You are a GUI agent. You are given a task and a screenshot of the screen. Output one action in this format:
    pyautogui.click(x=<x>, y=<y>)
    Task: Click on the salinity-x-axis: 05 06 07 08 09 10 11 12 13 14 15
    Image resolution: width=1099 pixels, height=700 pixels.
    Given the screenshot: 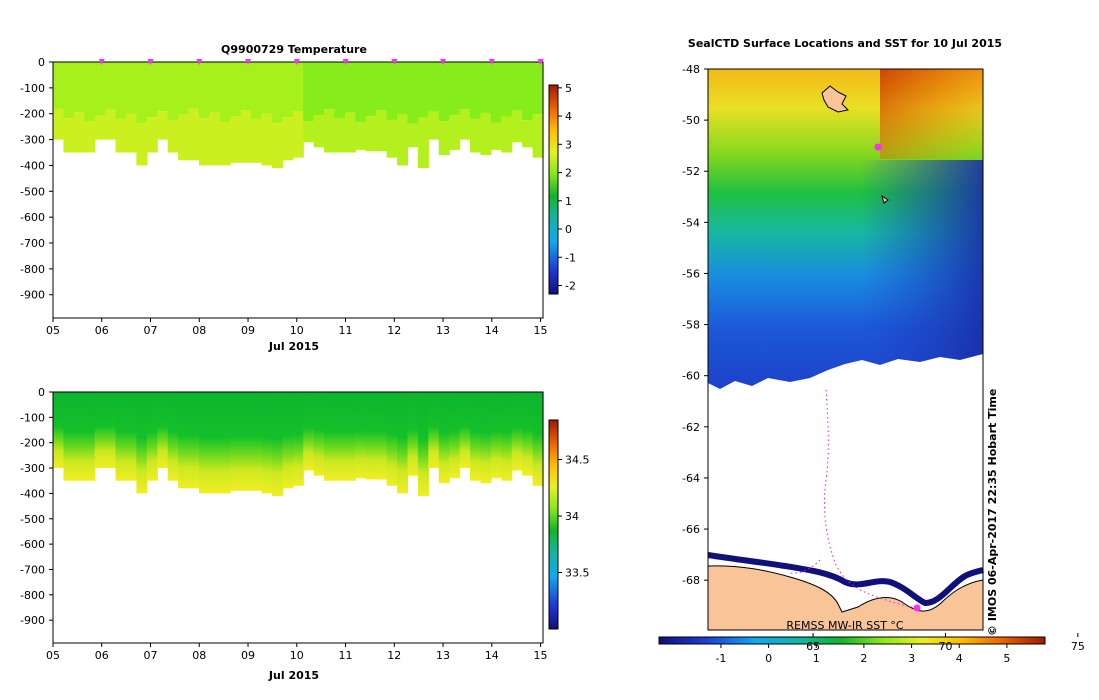 What is the action you would take?
    pyautogui.click(x=297, y=652)
    